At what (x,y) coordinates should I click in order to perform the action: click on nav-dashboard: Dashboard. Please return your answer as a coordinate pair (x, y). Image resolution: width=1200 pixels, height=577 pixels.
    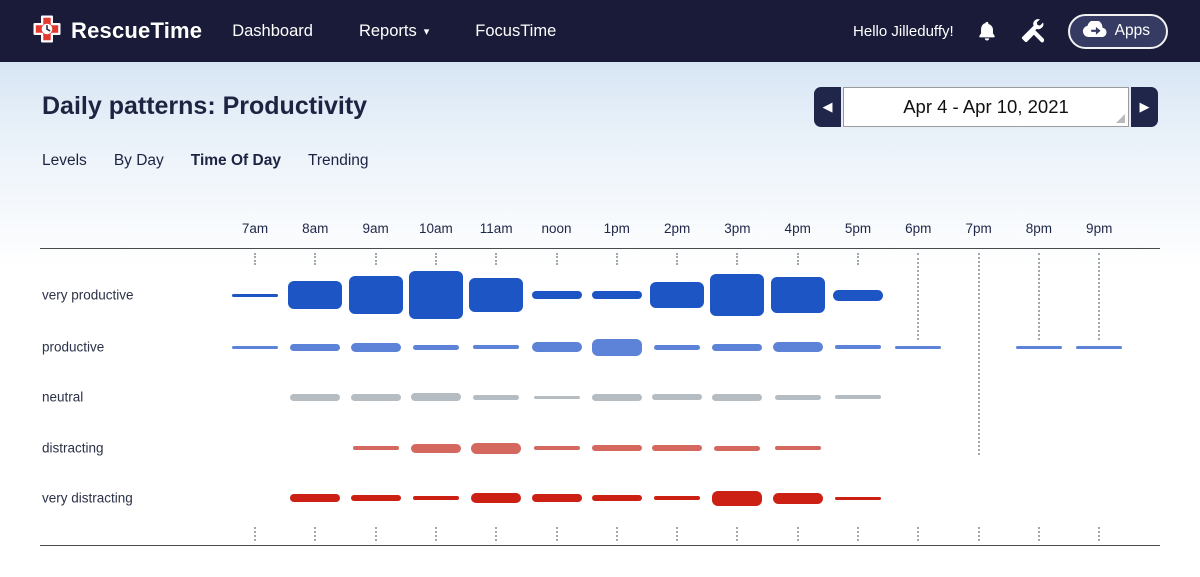
    Looking at the image, I should click on (272, 31).